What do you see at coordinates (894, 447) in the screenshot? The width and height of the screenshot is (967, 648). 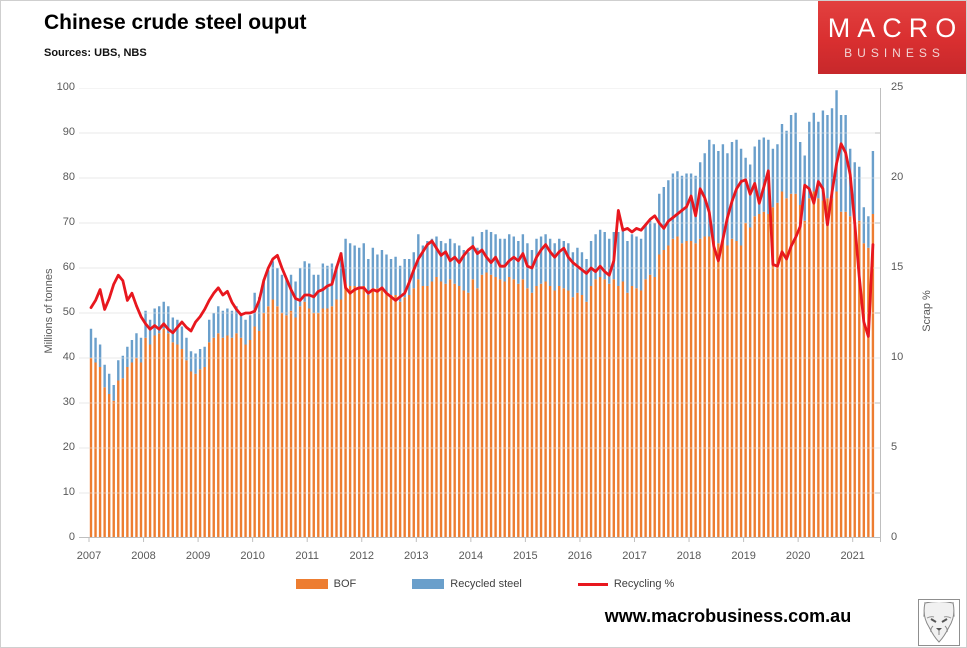 I see `right-axis-tick: 5` at bounding box center [894, 447].